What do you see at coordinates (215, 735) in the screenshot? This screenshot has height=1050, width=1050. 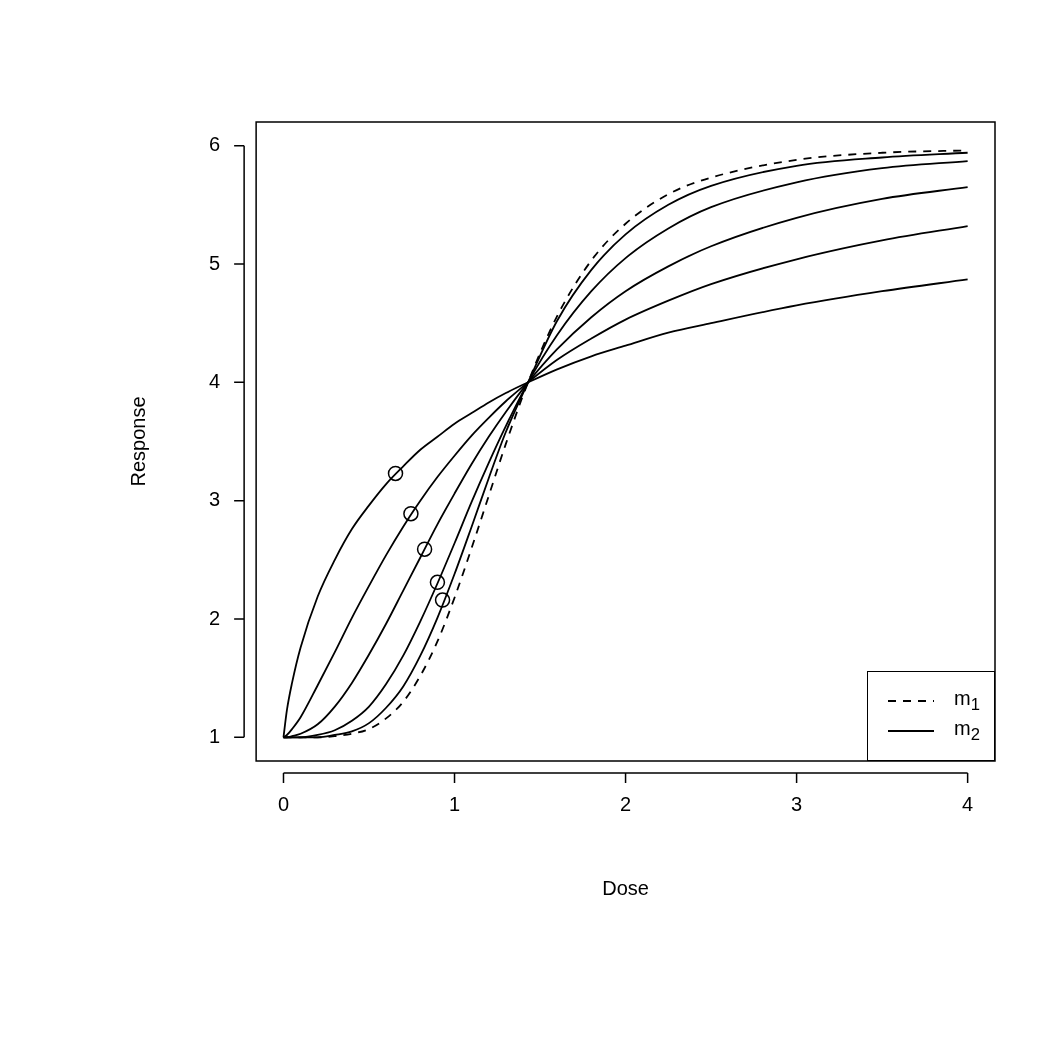 I see `y-tick-label: 1` at bounding box center [215, 735].